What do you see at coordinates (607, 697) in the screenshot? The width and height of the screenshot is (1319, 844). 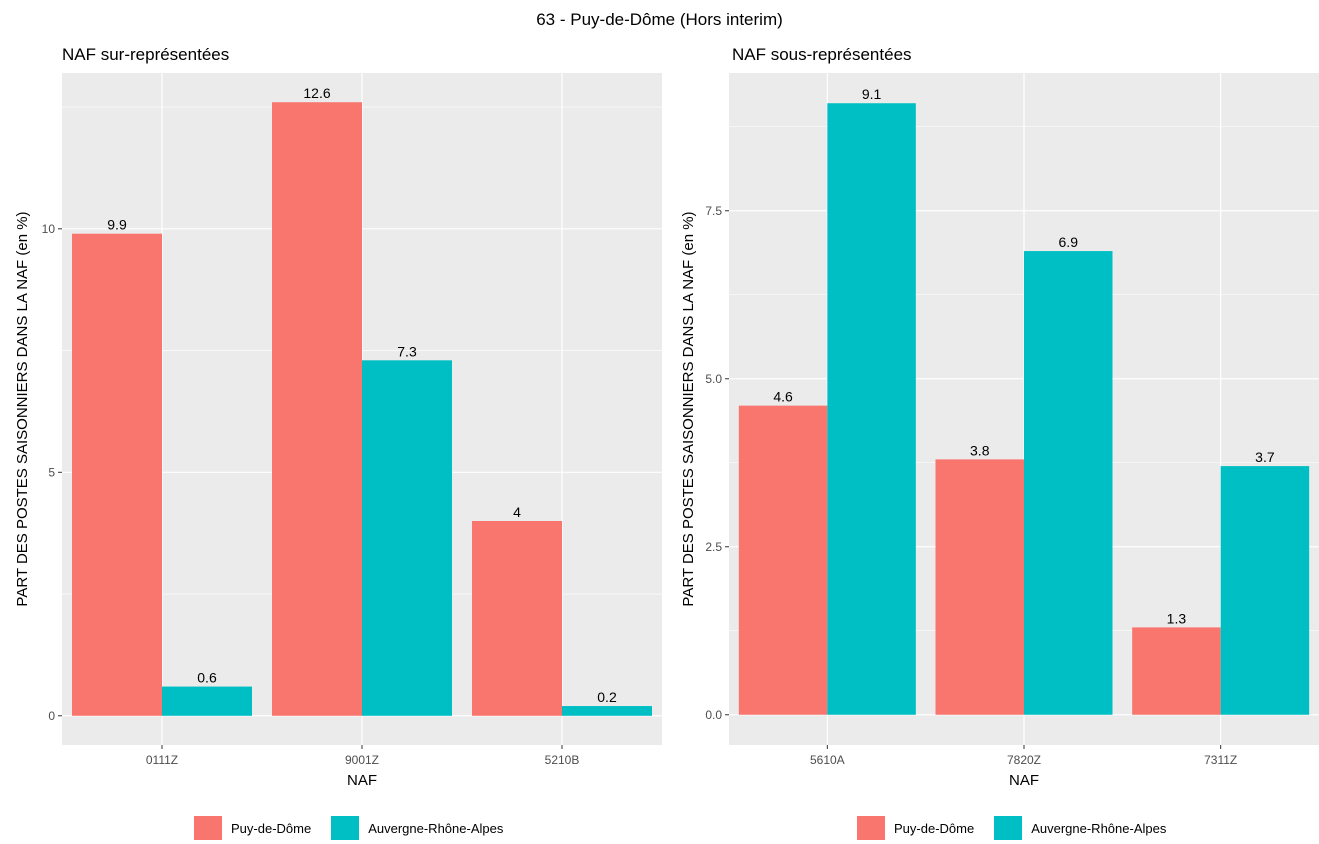 I see `data-label: 0.2` at bounding box center [607, 697].